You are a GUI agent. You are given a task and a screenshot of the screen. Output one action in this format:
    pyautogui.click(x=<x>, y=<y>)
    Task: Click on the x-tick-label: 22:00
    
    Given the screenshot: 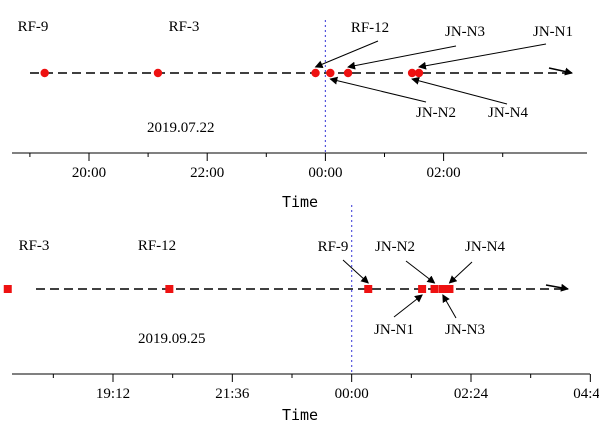 What is the action you would take?
    pyautogui.click(x=207, y=173)
    